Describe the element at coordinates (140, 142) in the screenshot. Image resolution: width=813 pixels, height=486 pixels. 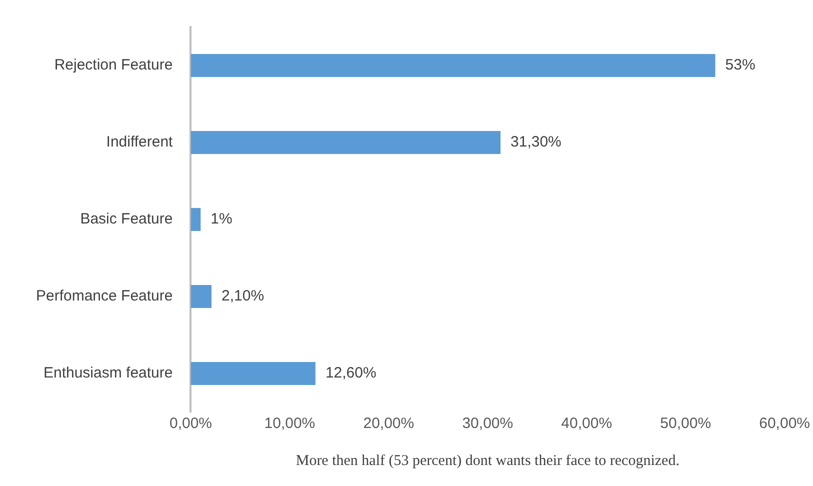
I see `y-tick-label: Indifferent` at that location.